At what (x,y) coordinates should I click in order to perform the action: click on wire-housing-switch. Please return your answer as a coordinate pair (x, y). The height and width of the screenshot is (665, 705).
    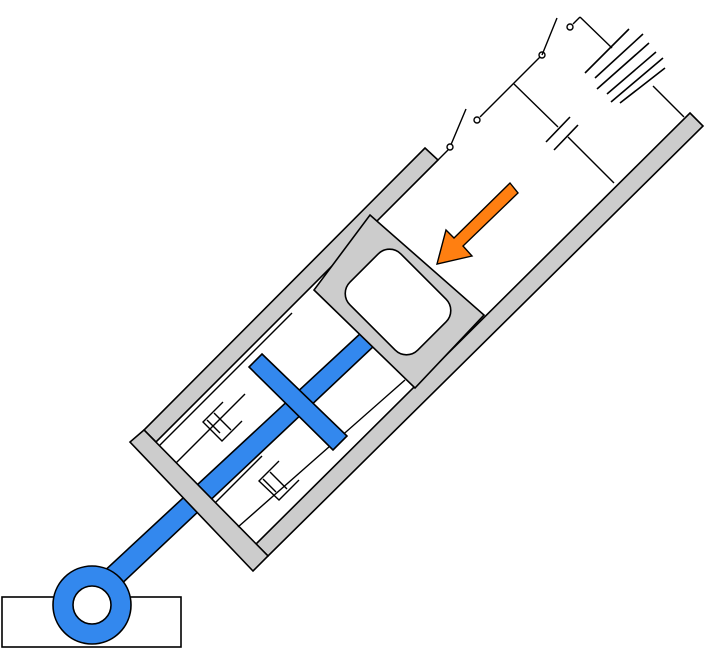
    Looking at the image, I should click on (443, 155).